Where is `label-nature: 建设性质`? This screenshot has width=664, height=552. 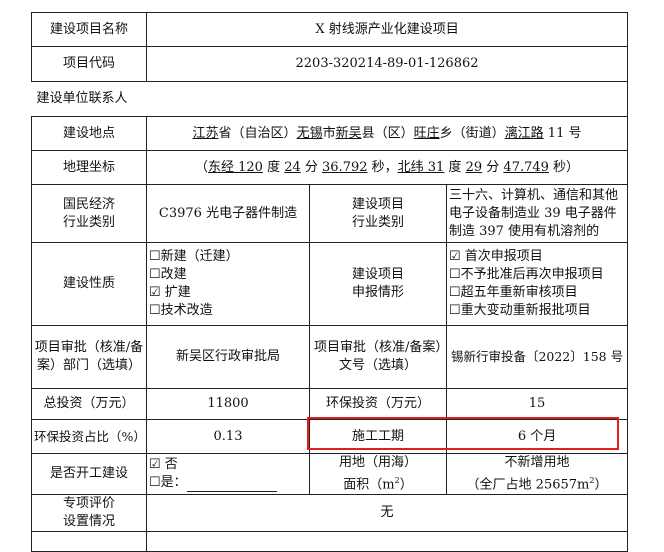
label-nature: 建设性质 is located at coordinates (89, 284).